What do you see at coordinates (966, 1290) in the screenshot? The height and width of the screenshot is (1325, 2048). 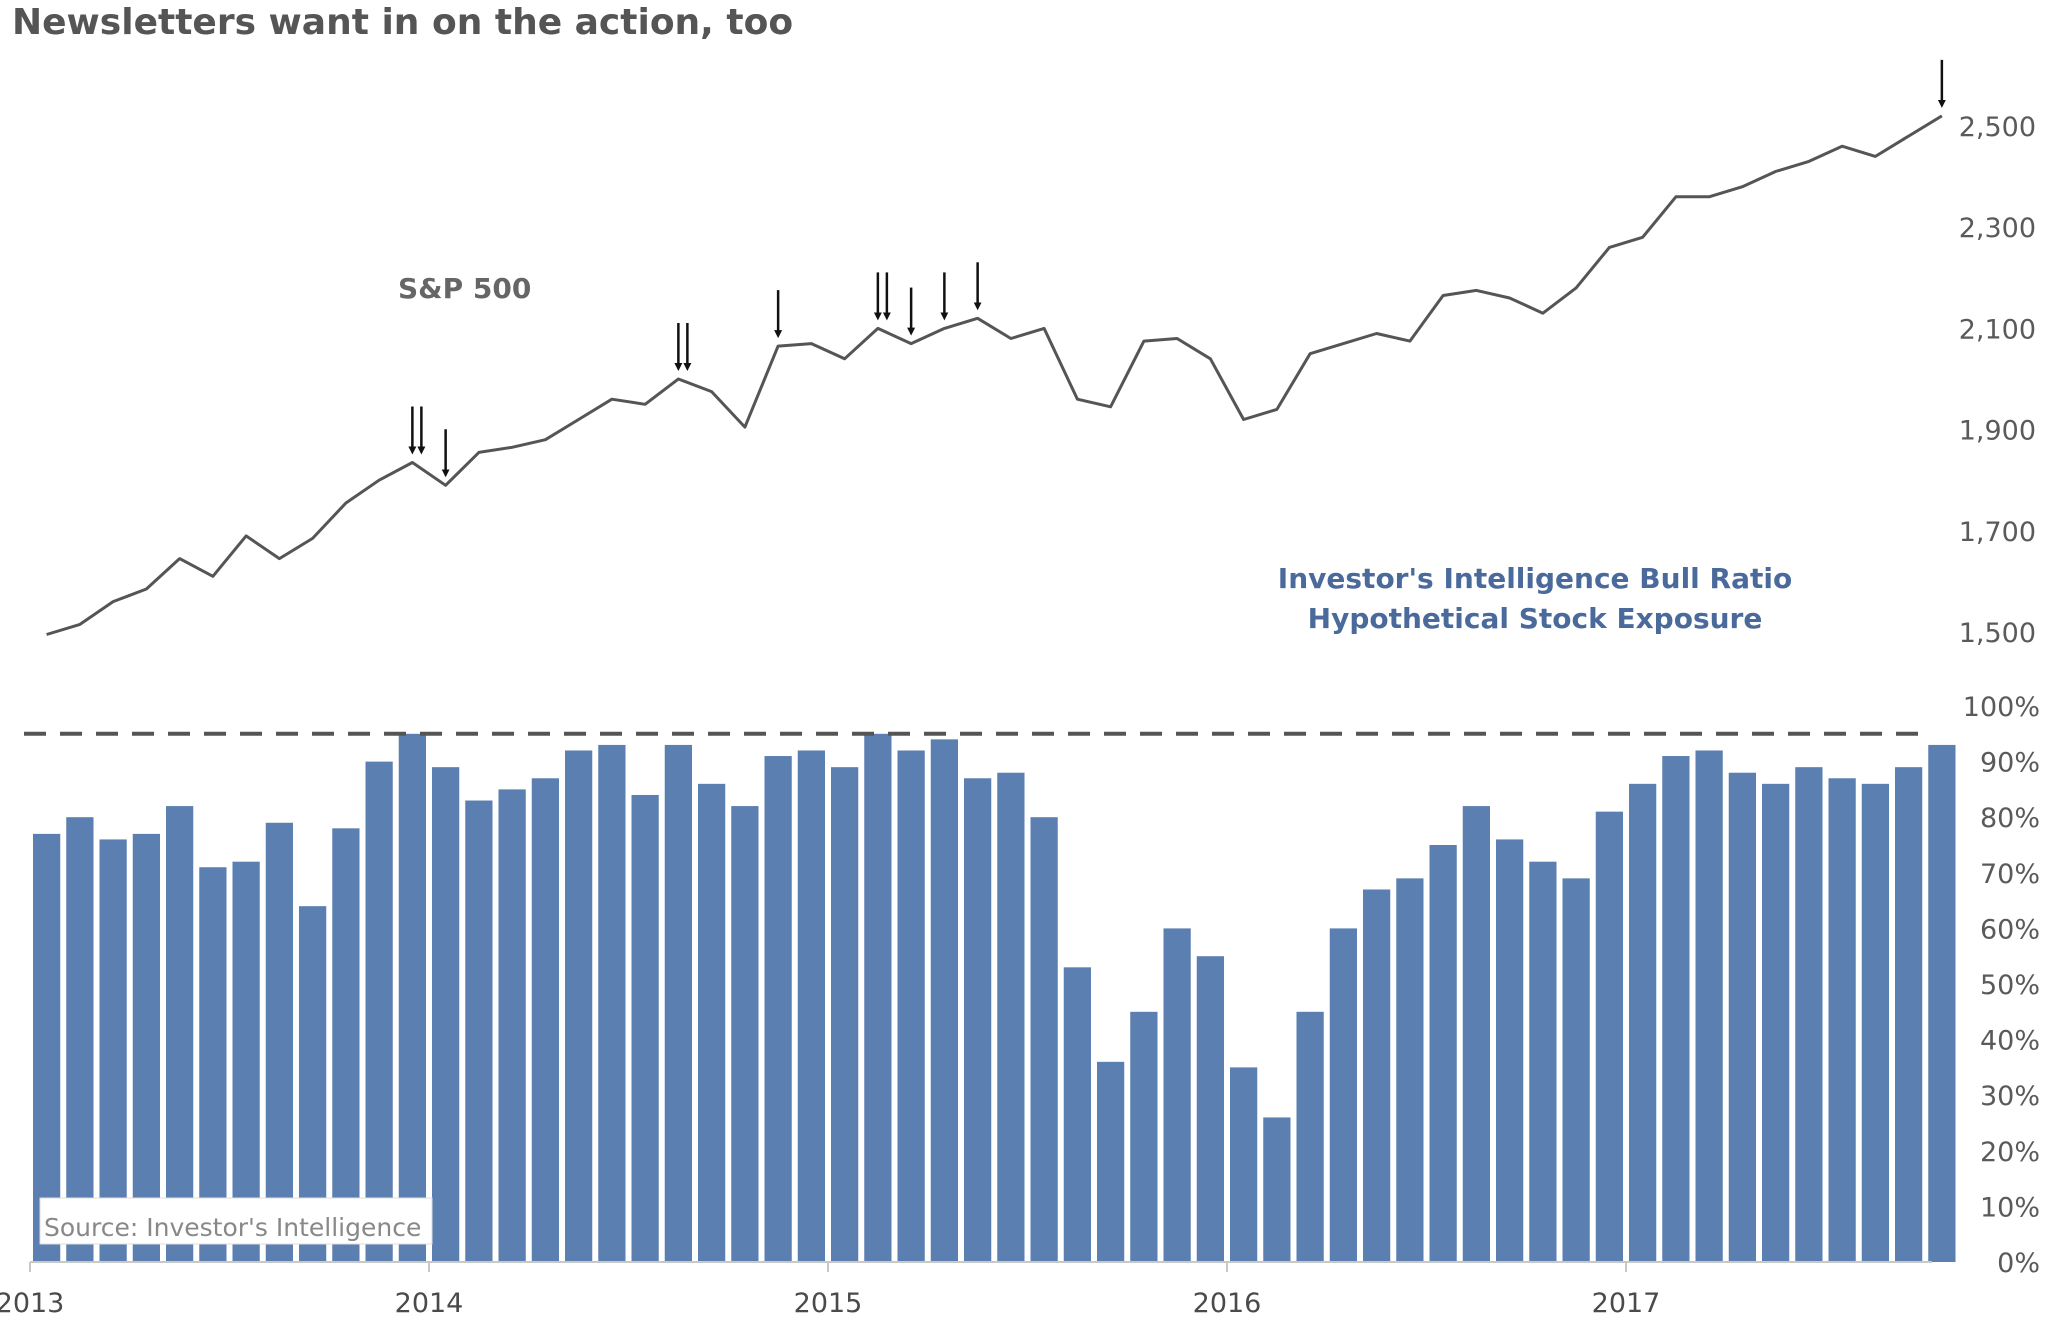 I see `x-axis: 2013 2014 2015 2016 2017` at bounding box center [966, 1290].